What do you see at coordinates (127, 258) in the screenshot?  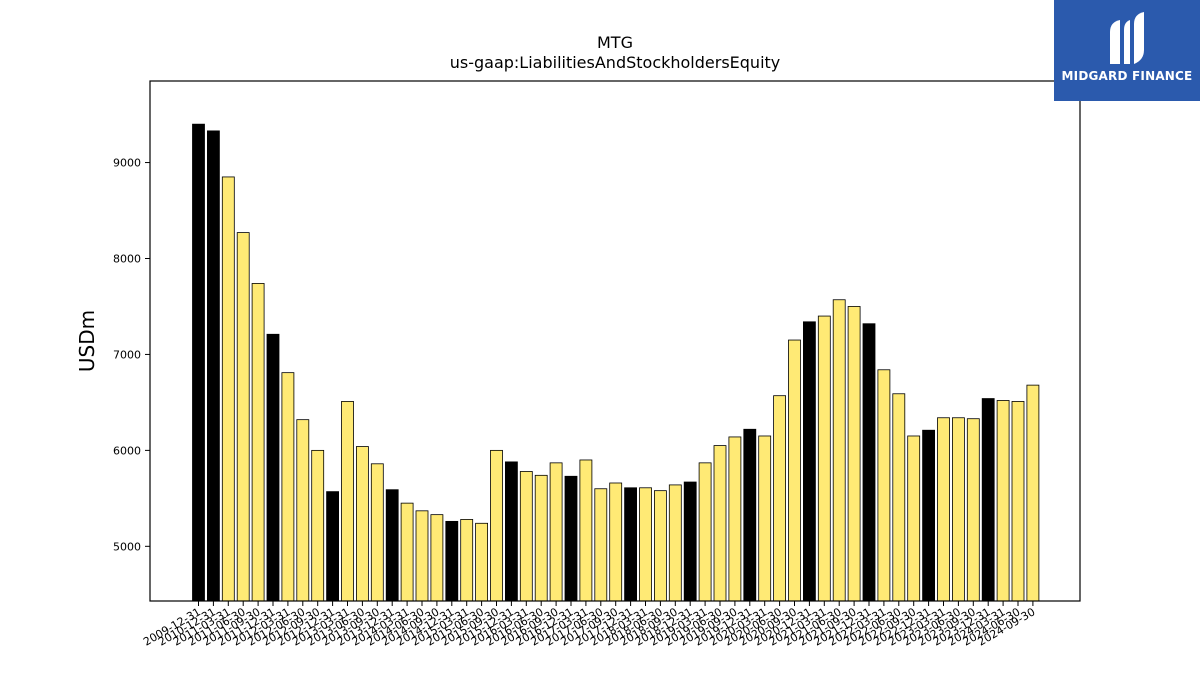 I see `y-tick-label: 8000` at bounding box center [127, 258].